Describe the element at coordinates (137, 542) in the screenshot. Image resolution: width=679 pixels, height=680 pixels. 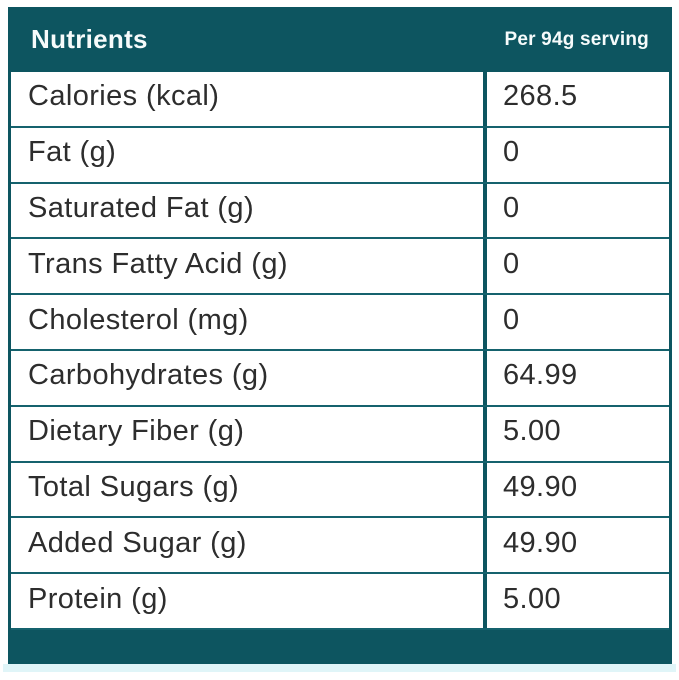
I see `nutrient-label: Added Sugar (g)` at that location.